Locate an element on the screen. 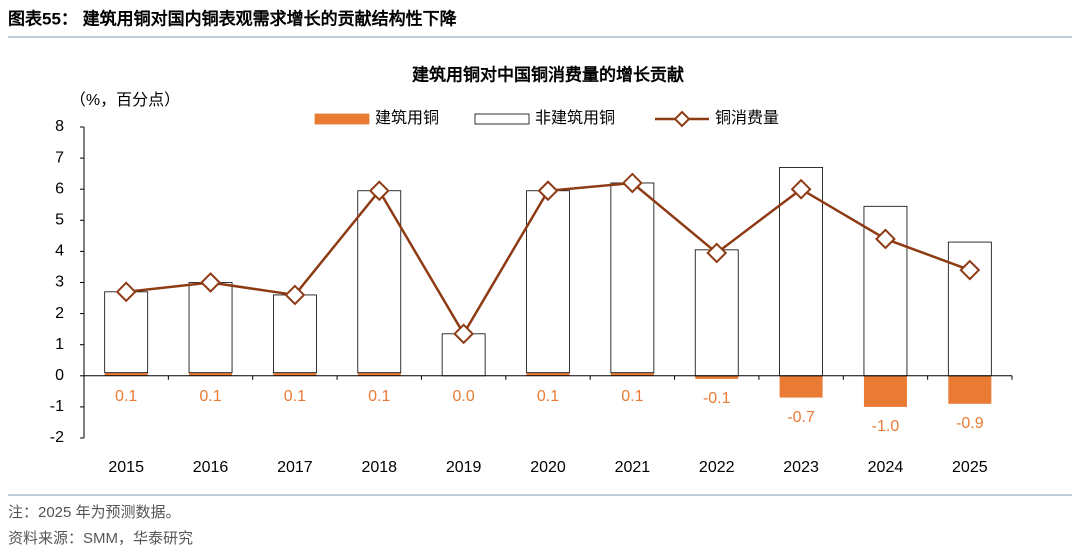  x-tick-label: 2015 is located at coordinates (126, 467).